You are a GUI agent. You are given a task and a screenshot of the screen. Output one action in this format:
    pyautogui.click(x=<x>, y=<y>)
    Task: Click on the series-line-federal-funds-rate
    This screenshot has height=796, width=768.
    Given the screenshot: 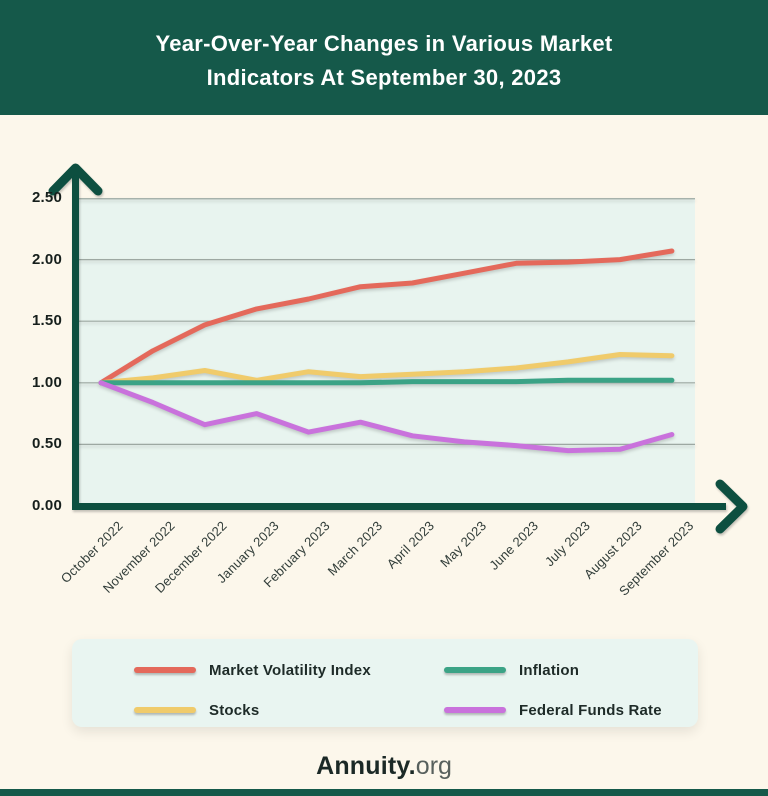 What is the action you would take?
    pyautogui.click(x=386, y=417)
    